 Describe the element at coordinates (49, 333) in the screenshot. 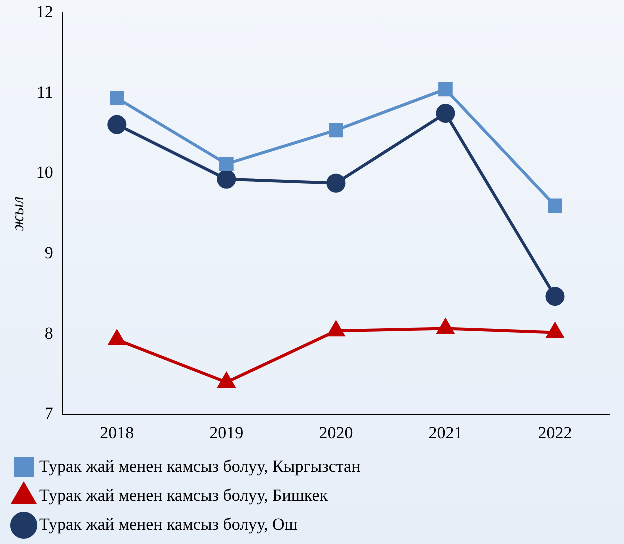

I see `y-tick-label: 8` at that location.